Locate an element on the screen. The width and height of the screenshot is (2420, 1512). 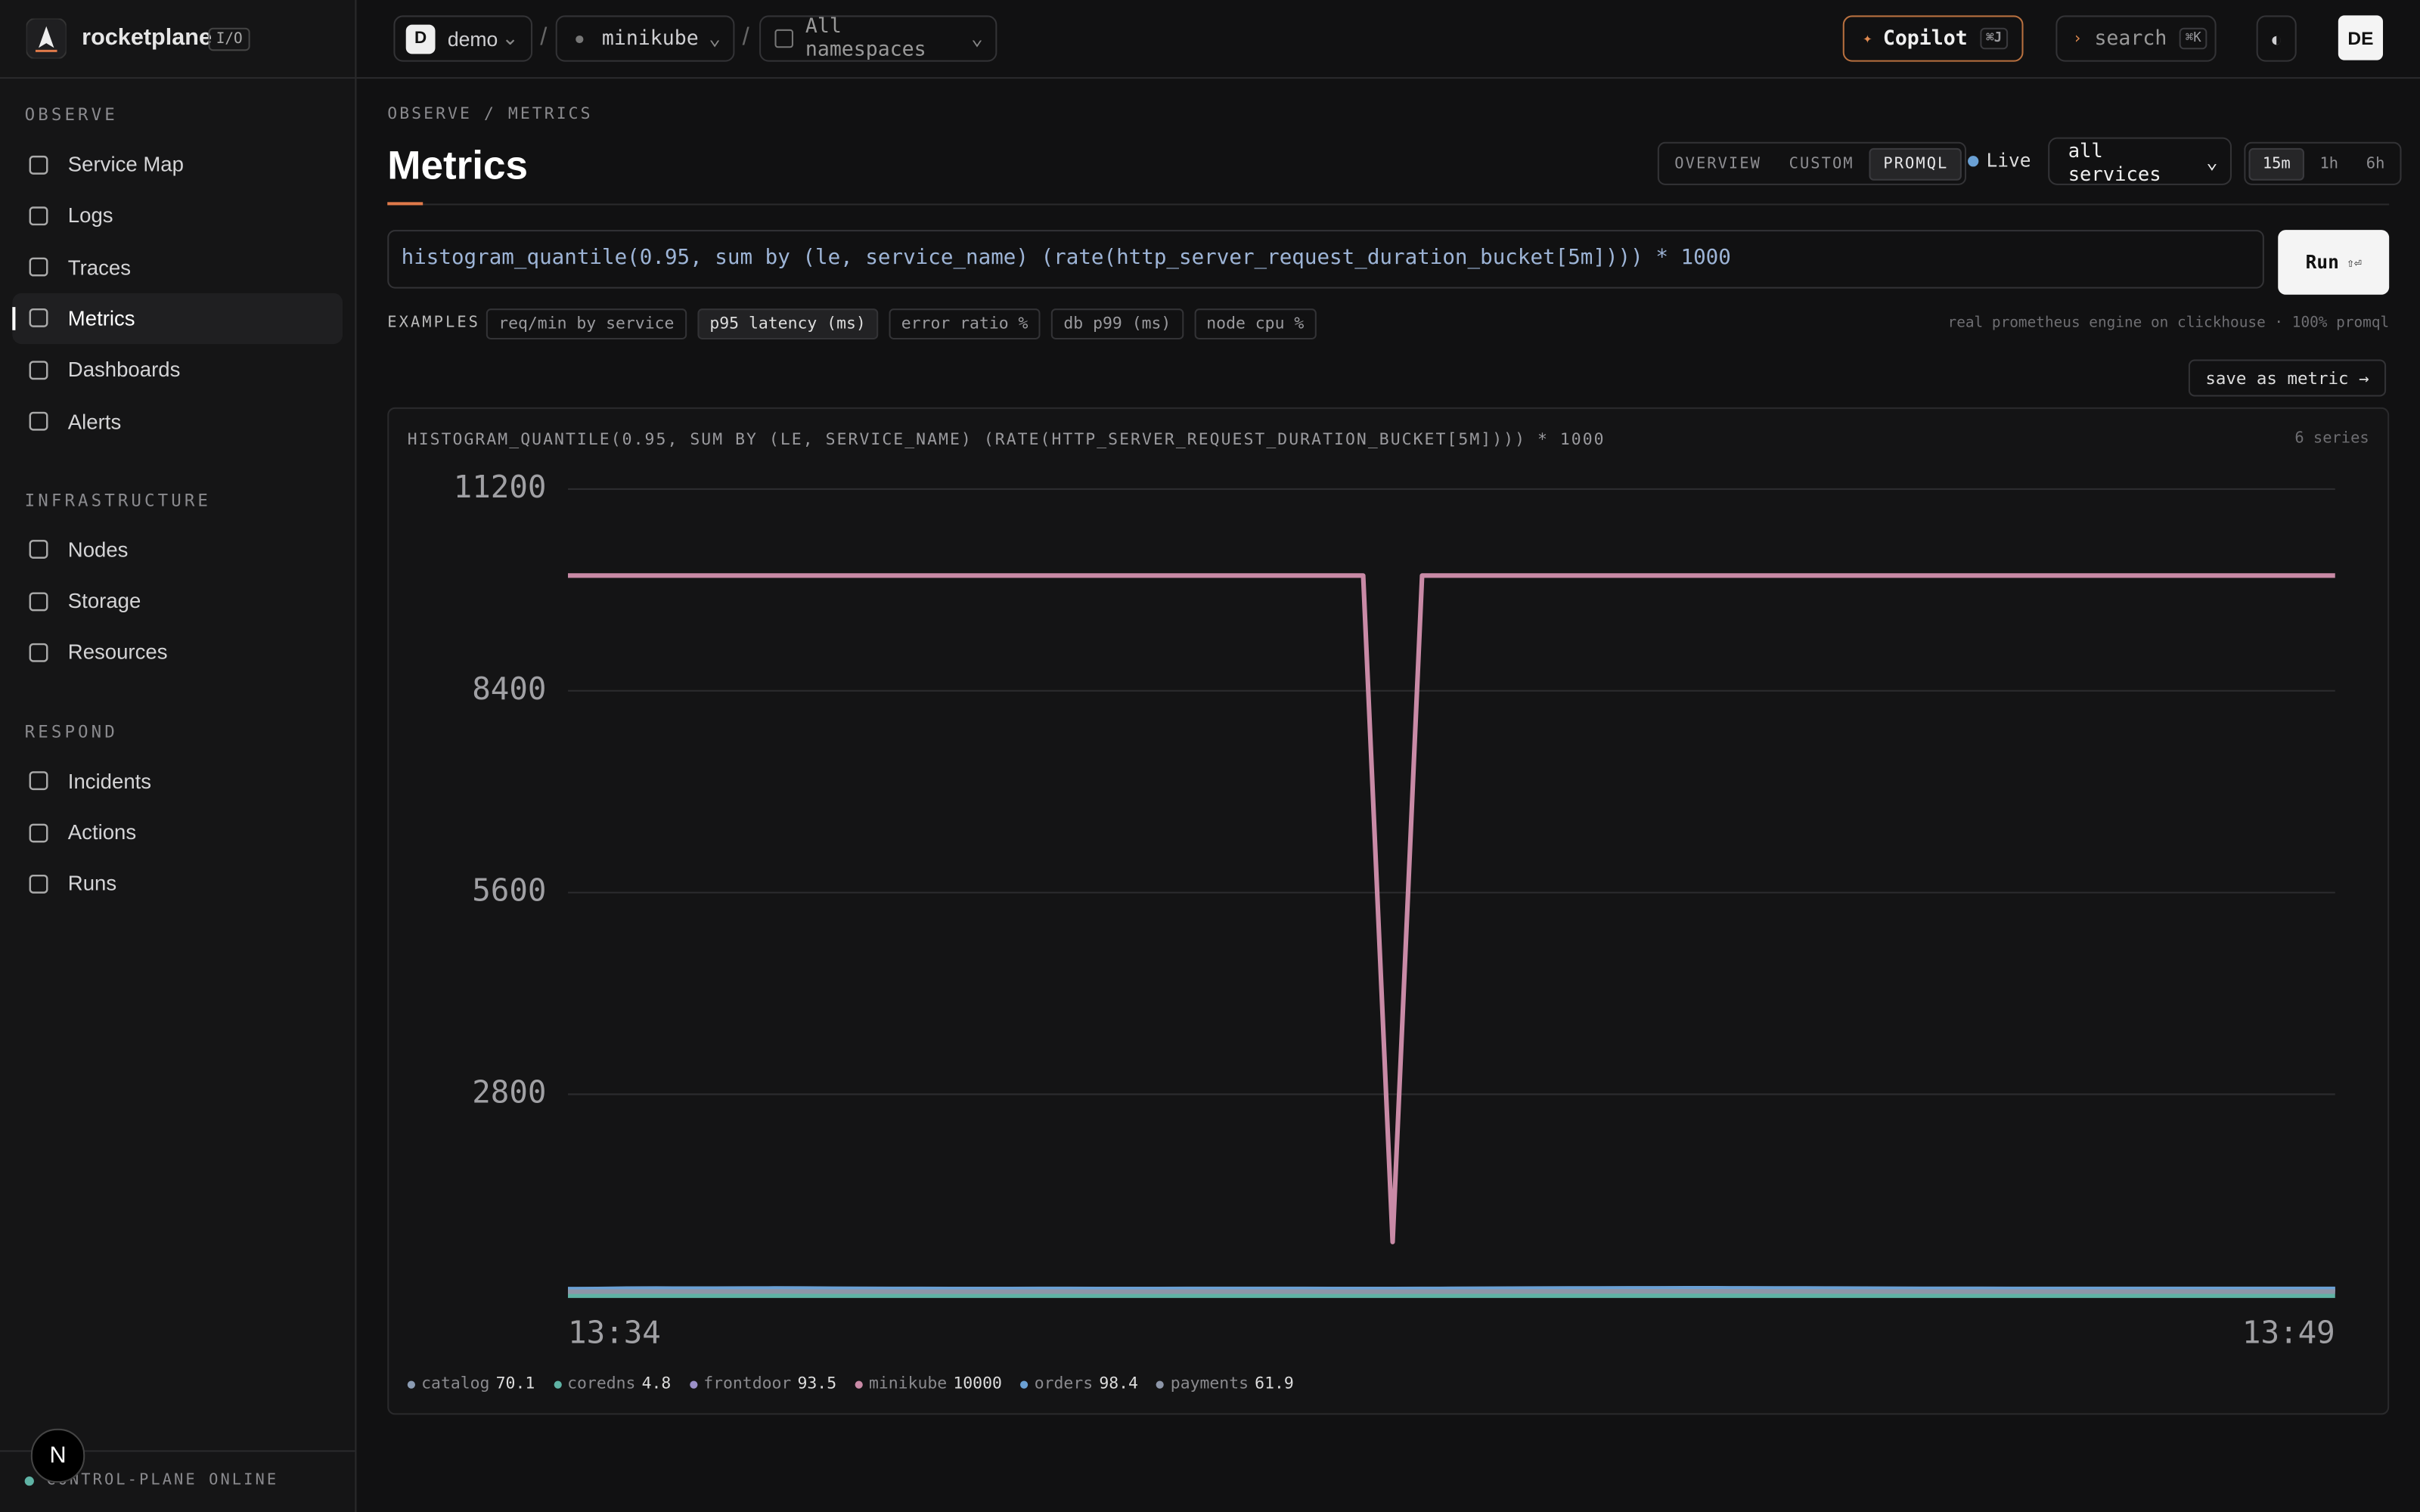
theme-toggle: ◐ is located at coordinates (2276, 38).